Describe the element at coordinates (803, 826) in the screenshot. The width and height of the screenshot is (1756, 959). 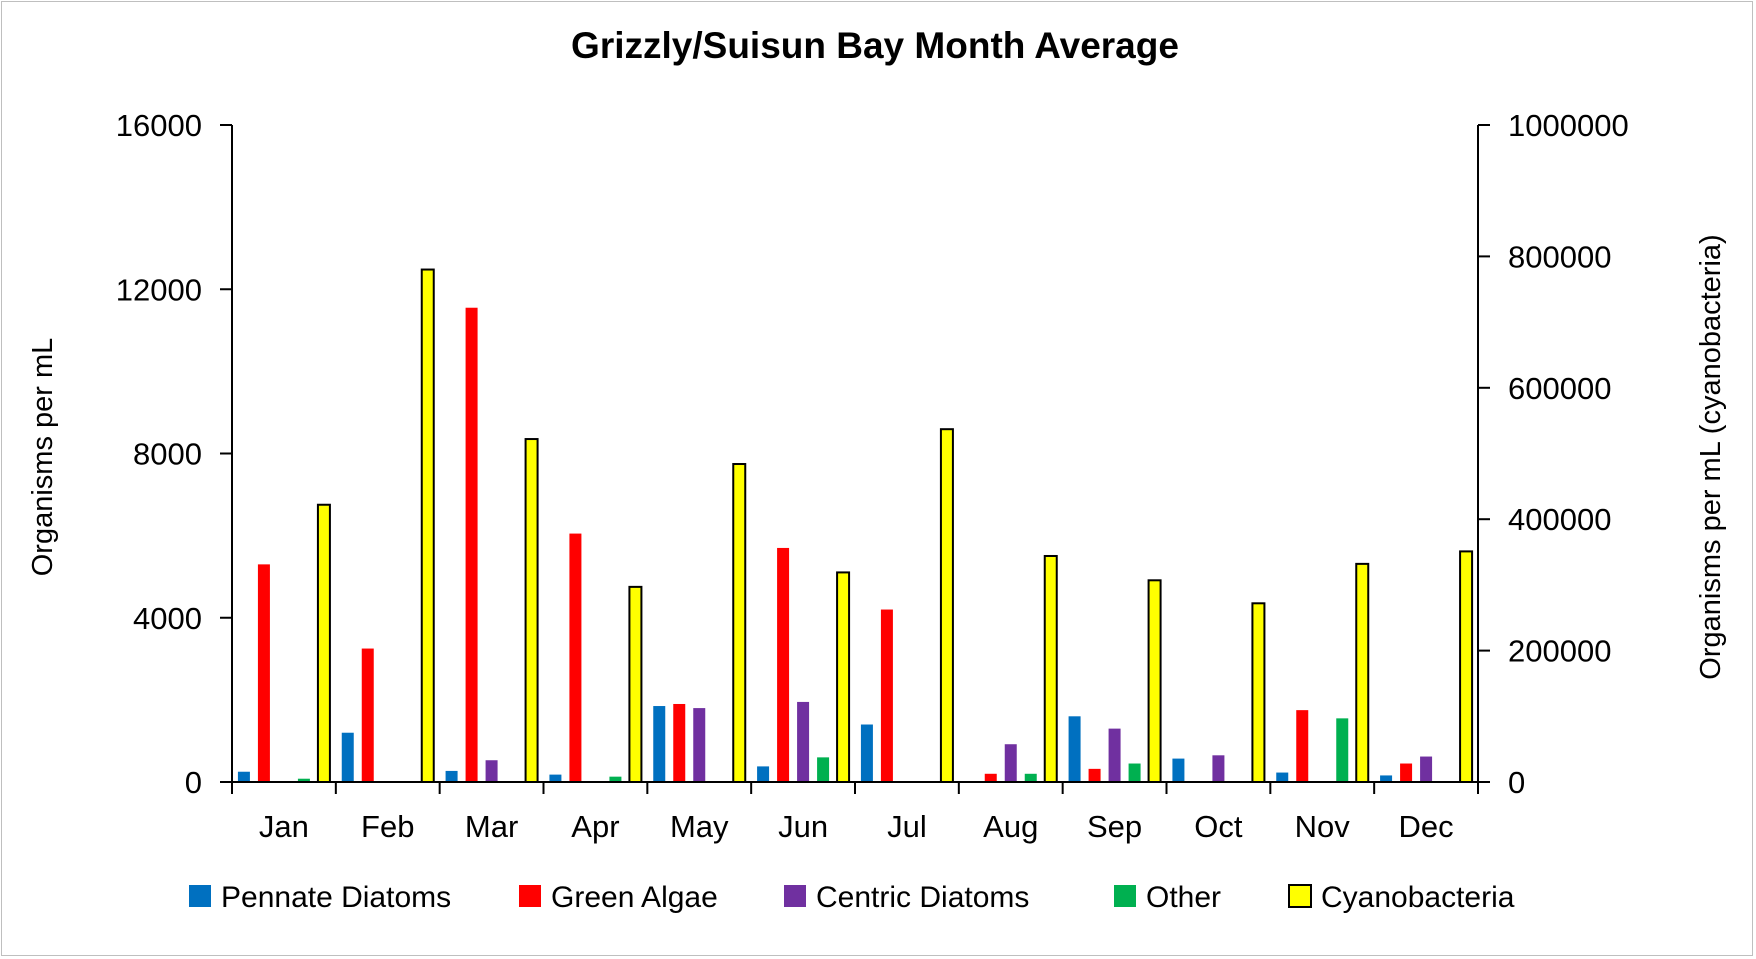
I see `x-tick-label: Jun` at that location.